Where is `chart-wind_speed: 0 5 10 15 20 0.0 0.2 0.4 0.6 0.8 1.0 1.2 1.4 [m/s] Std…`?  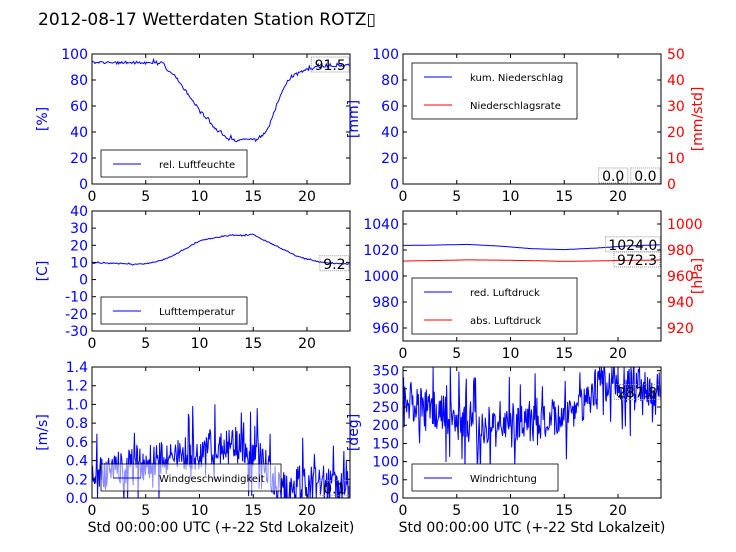 chart-wind_speed: 0 5 10 15 20 0.0 0.2 0.4 0.6 0.8 1.0 1.2 1.4 [m/s] Std… is located at coordinates (194, 448).